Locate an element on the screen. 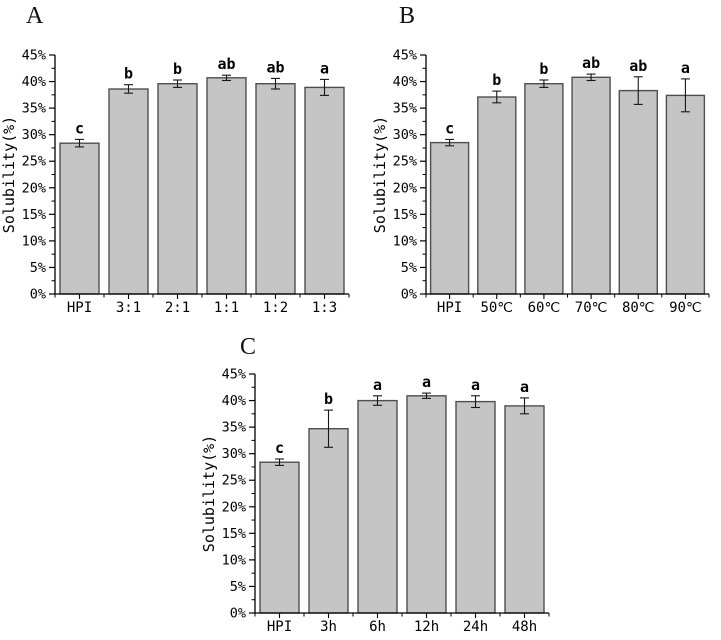 This screenshot has width=721, height=640. x-tick-label: 12h is located at coordinates (426, 627).